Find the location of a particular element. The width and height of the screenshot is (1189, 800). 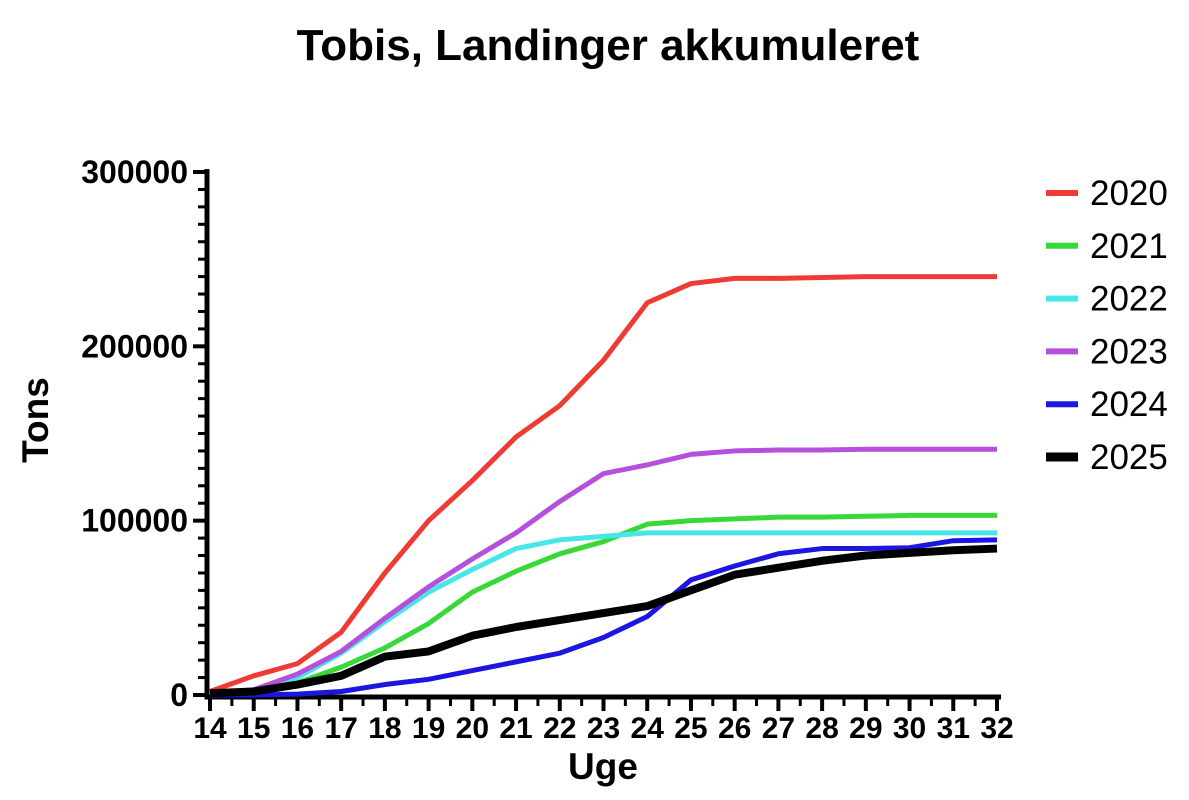

x-tick-label: 29 is located at coordinates (865, 728).